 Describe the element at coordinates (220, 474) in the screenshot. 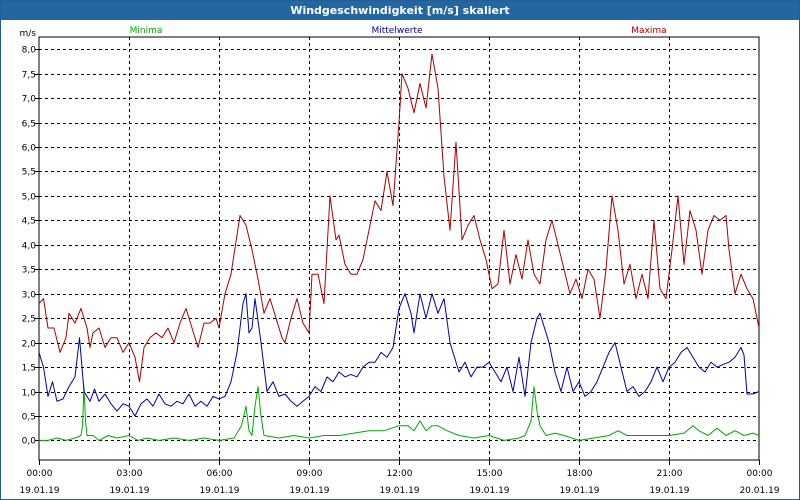

I see `x-tick-time-label: 06:00` at that location.